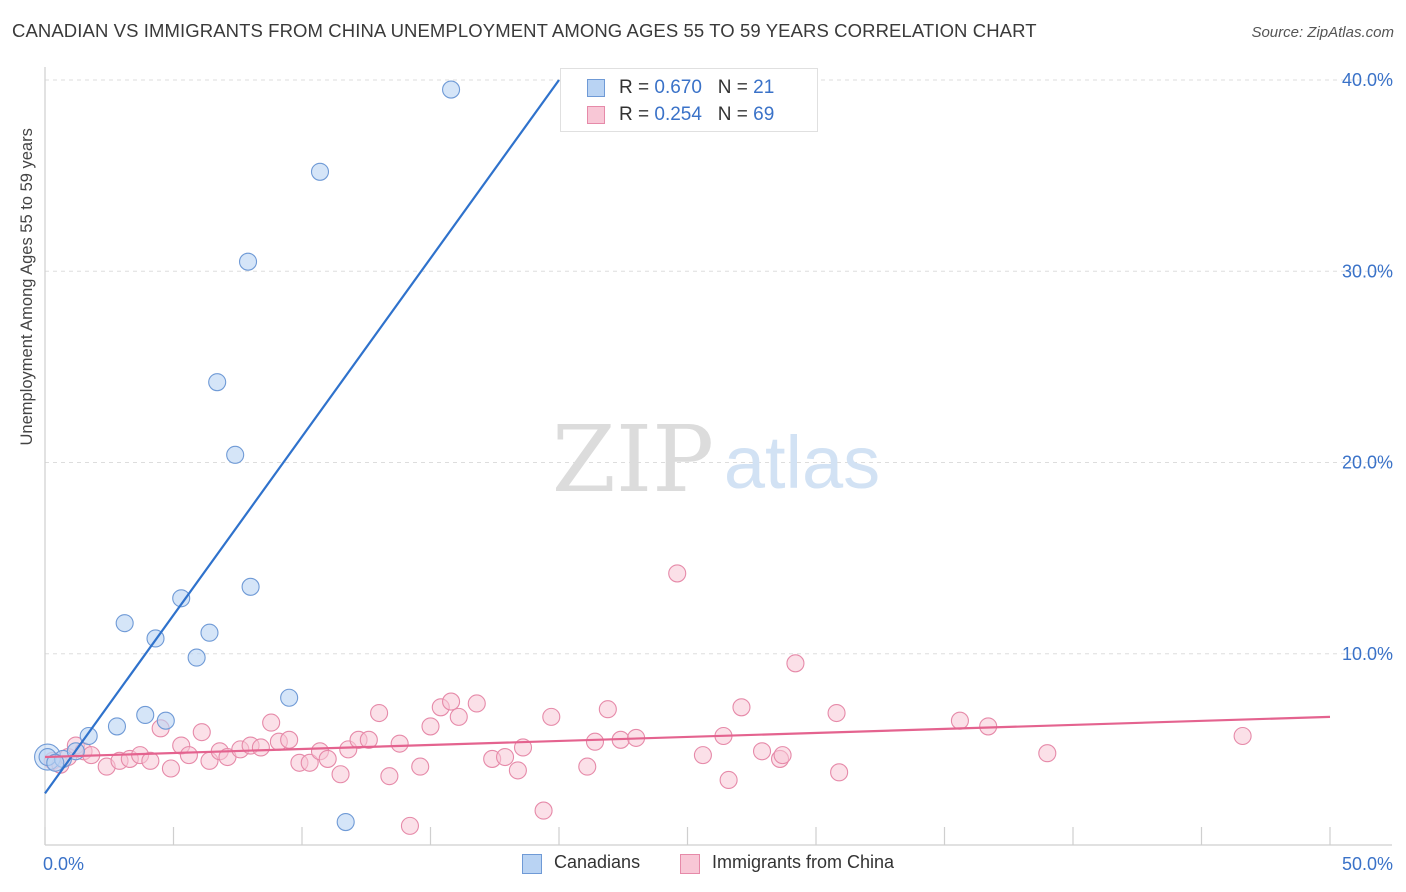  I want to click on legend-n-value: 21, so click(764, 87).